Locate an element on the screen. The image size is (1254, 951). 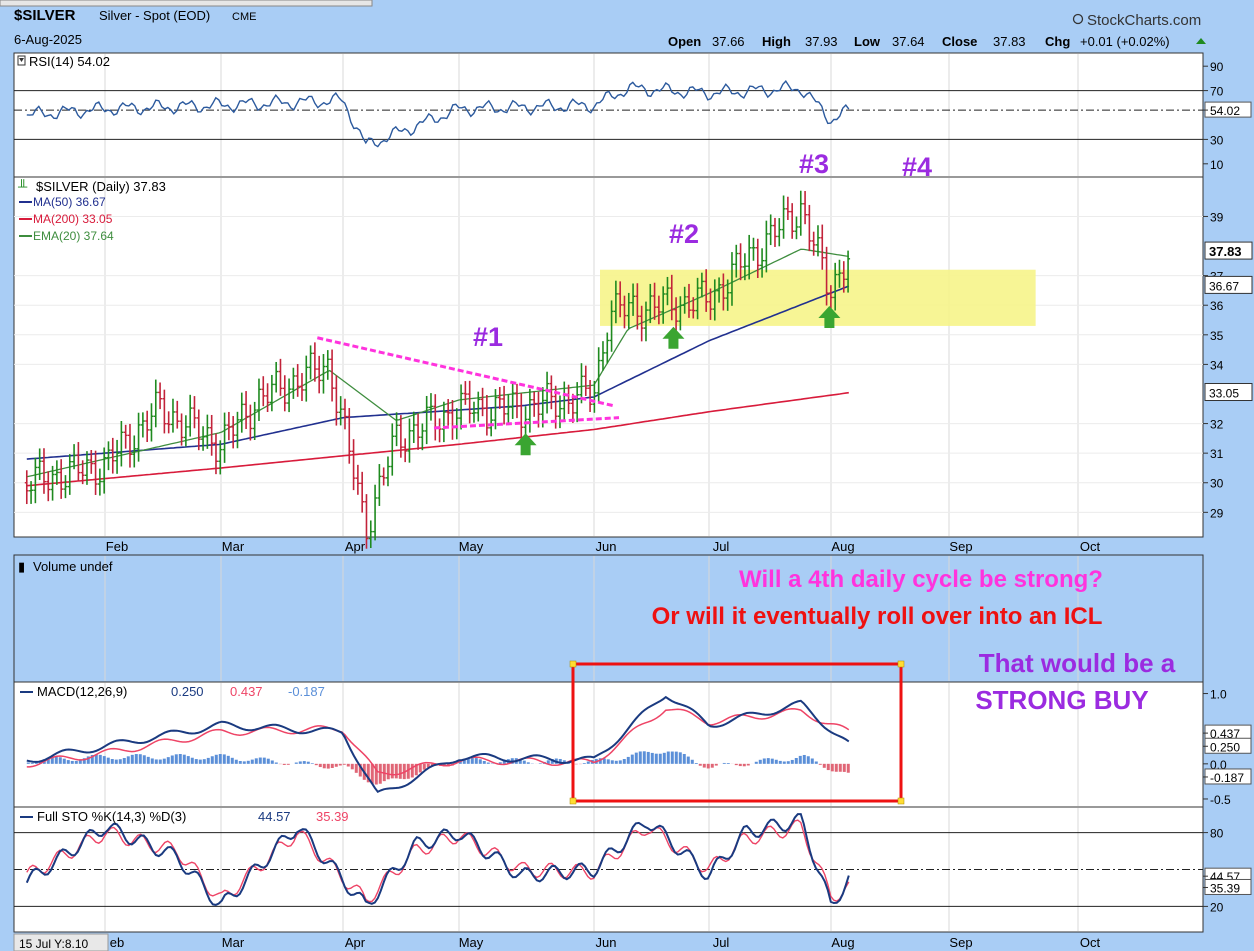
price-axis-label: 29 is located at coordinates (1217, 513).